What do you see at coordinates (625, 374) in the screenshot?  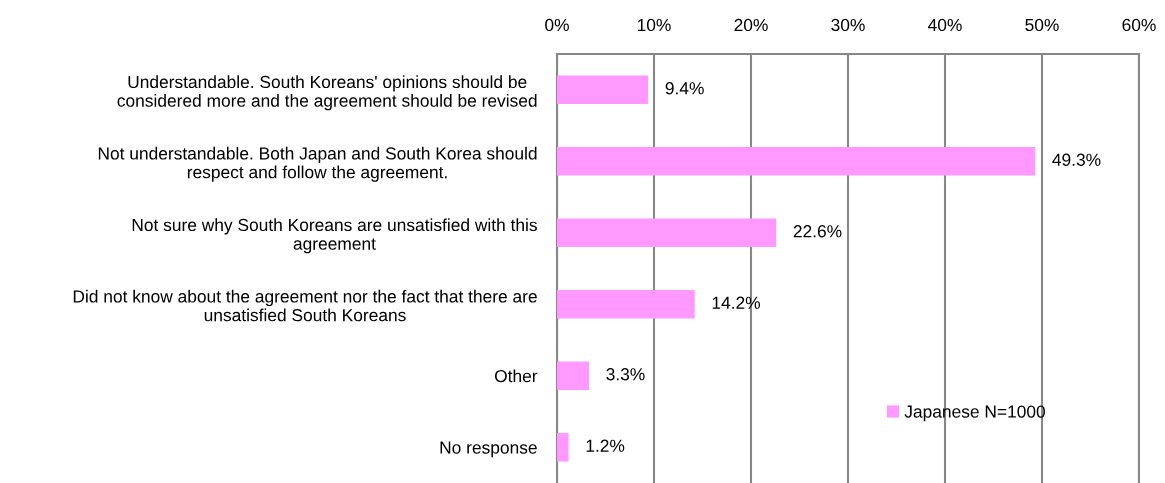 I see `data-label: 3.3%` at bounding box center [625, 374].